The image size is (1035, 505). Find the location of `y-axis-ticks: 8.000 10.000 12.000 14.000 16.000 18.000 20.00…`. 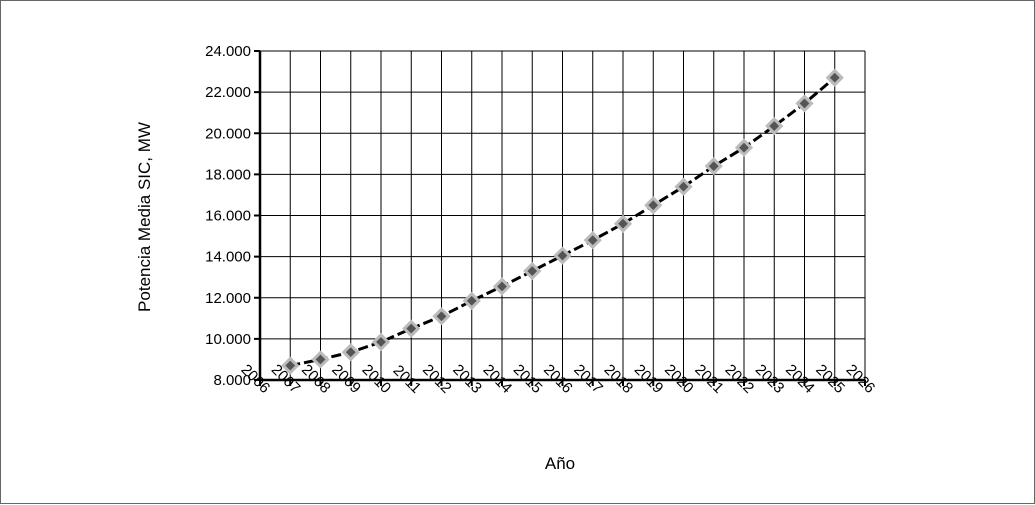

y-axis-ticks: 8.000 10.000 12.000 14.000 16.000 18.000 20.00… is located at coordinates (232, 216).